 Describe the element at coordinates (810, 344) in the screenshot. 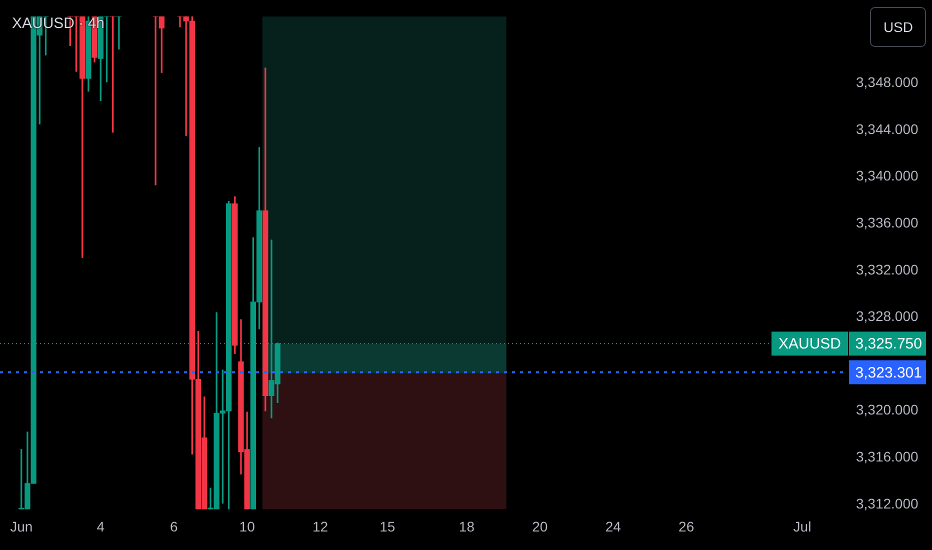

I see `annotation: XAUUSD` at that location.